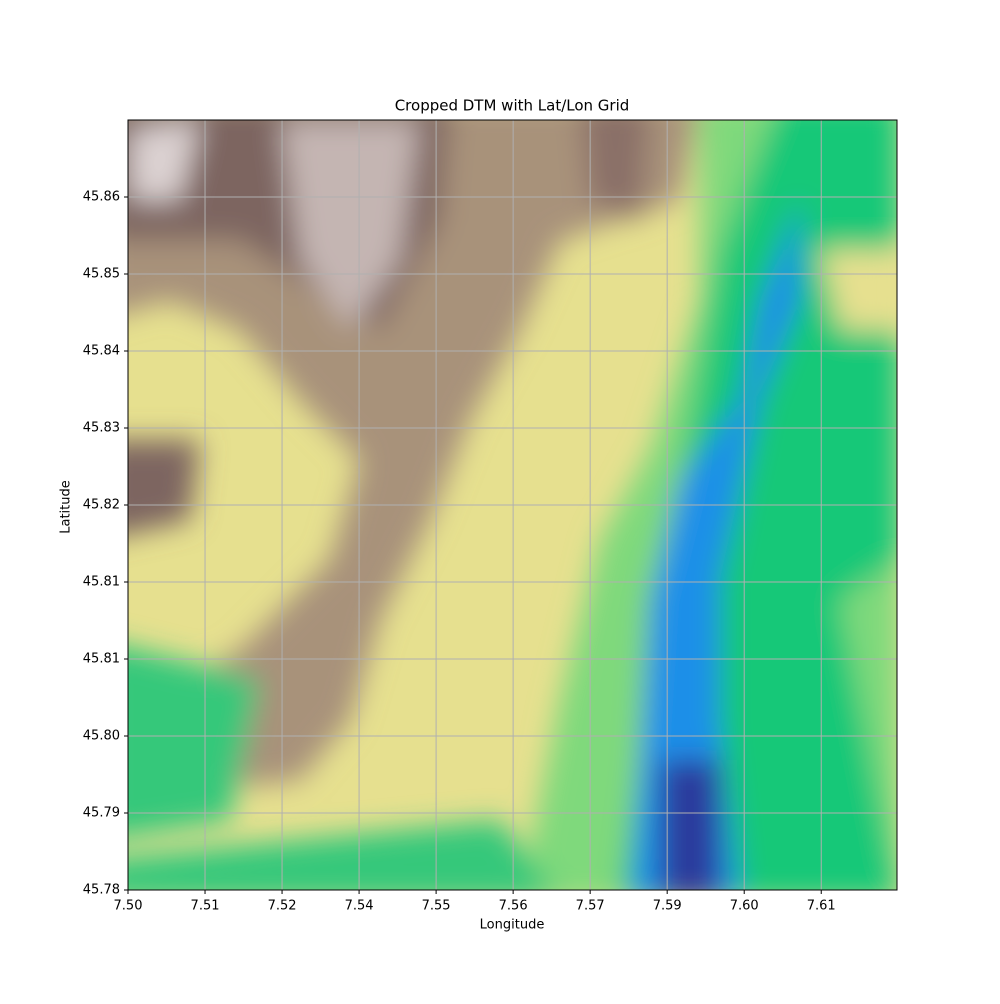 Image resolution: width=1000 pixels, height=1004 pixels. What do you see at coordinates (744, 906) in the screenshot?
I see `x-tick-label: 7.60` at bounding box center [744, 906].